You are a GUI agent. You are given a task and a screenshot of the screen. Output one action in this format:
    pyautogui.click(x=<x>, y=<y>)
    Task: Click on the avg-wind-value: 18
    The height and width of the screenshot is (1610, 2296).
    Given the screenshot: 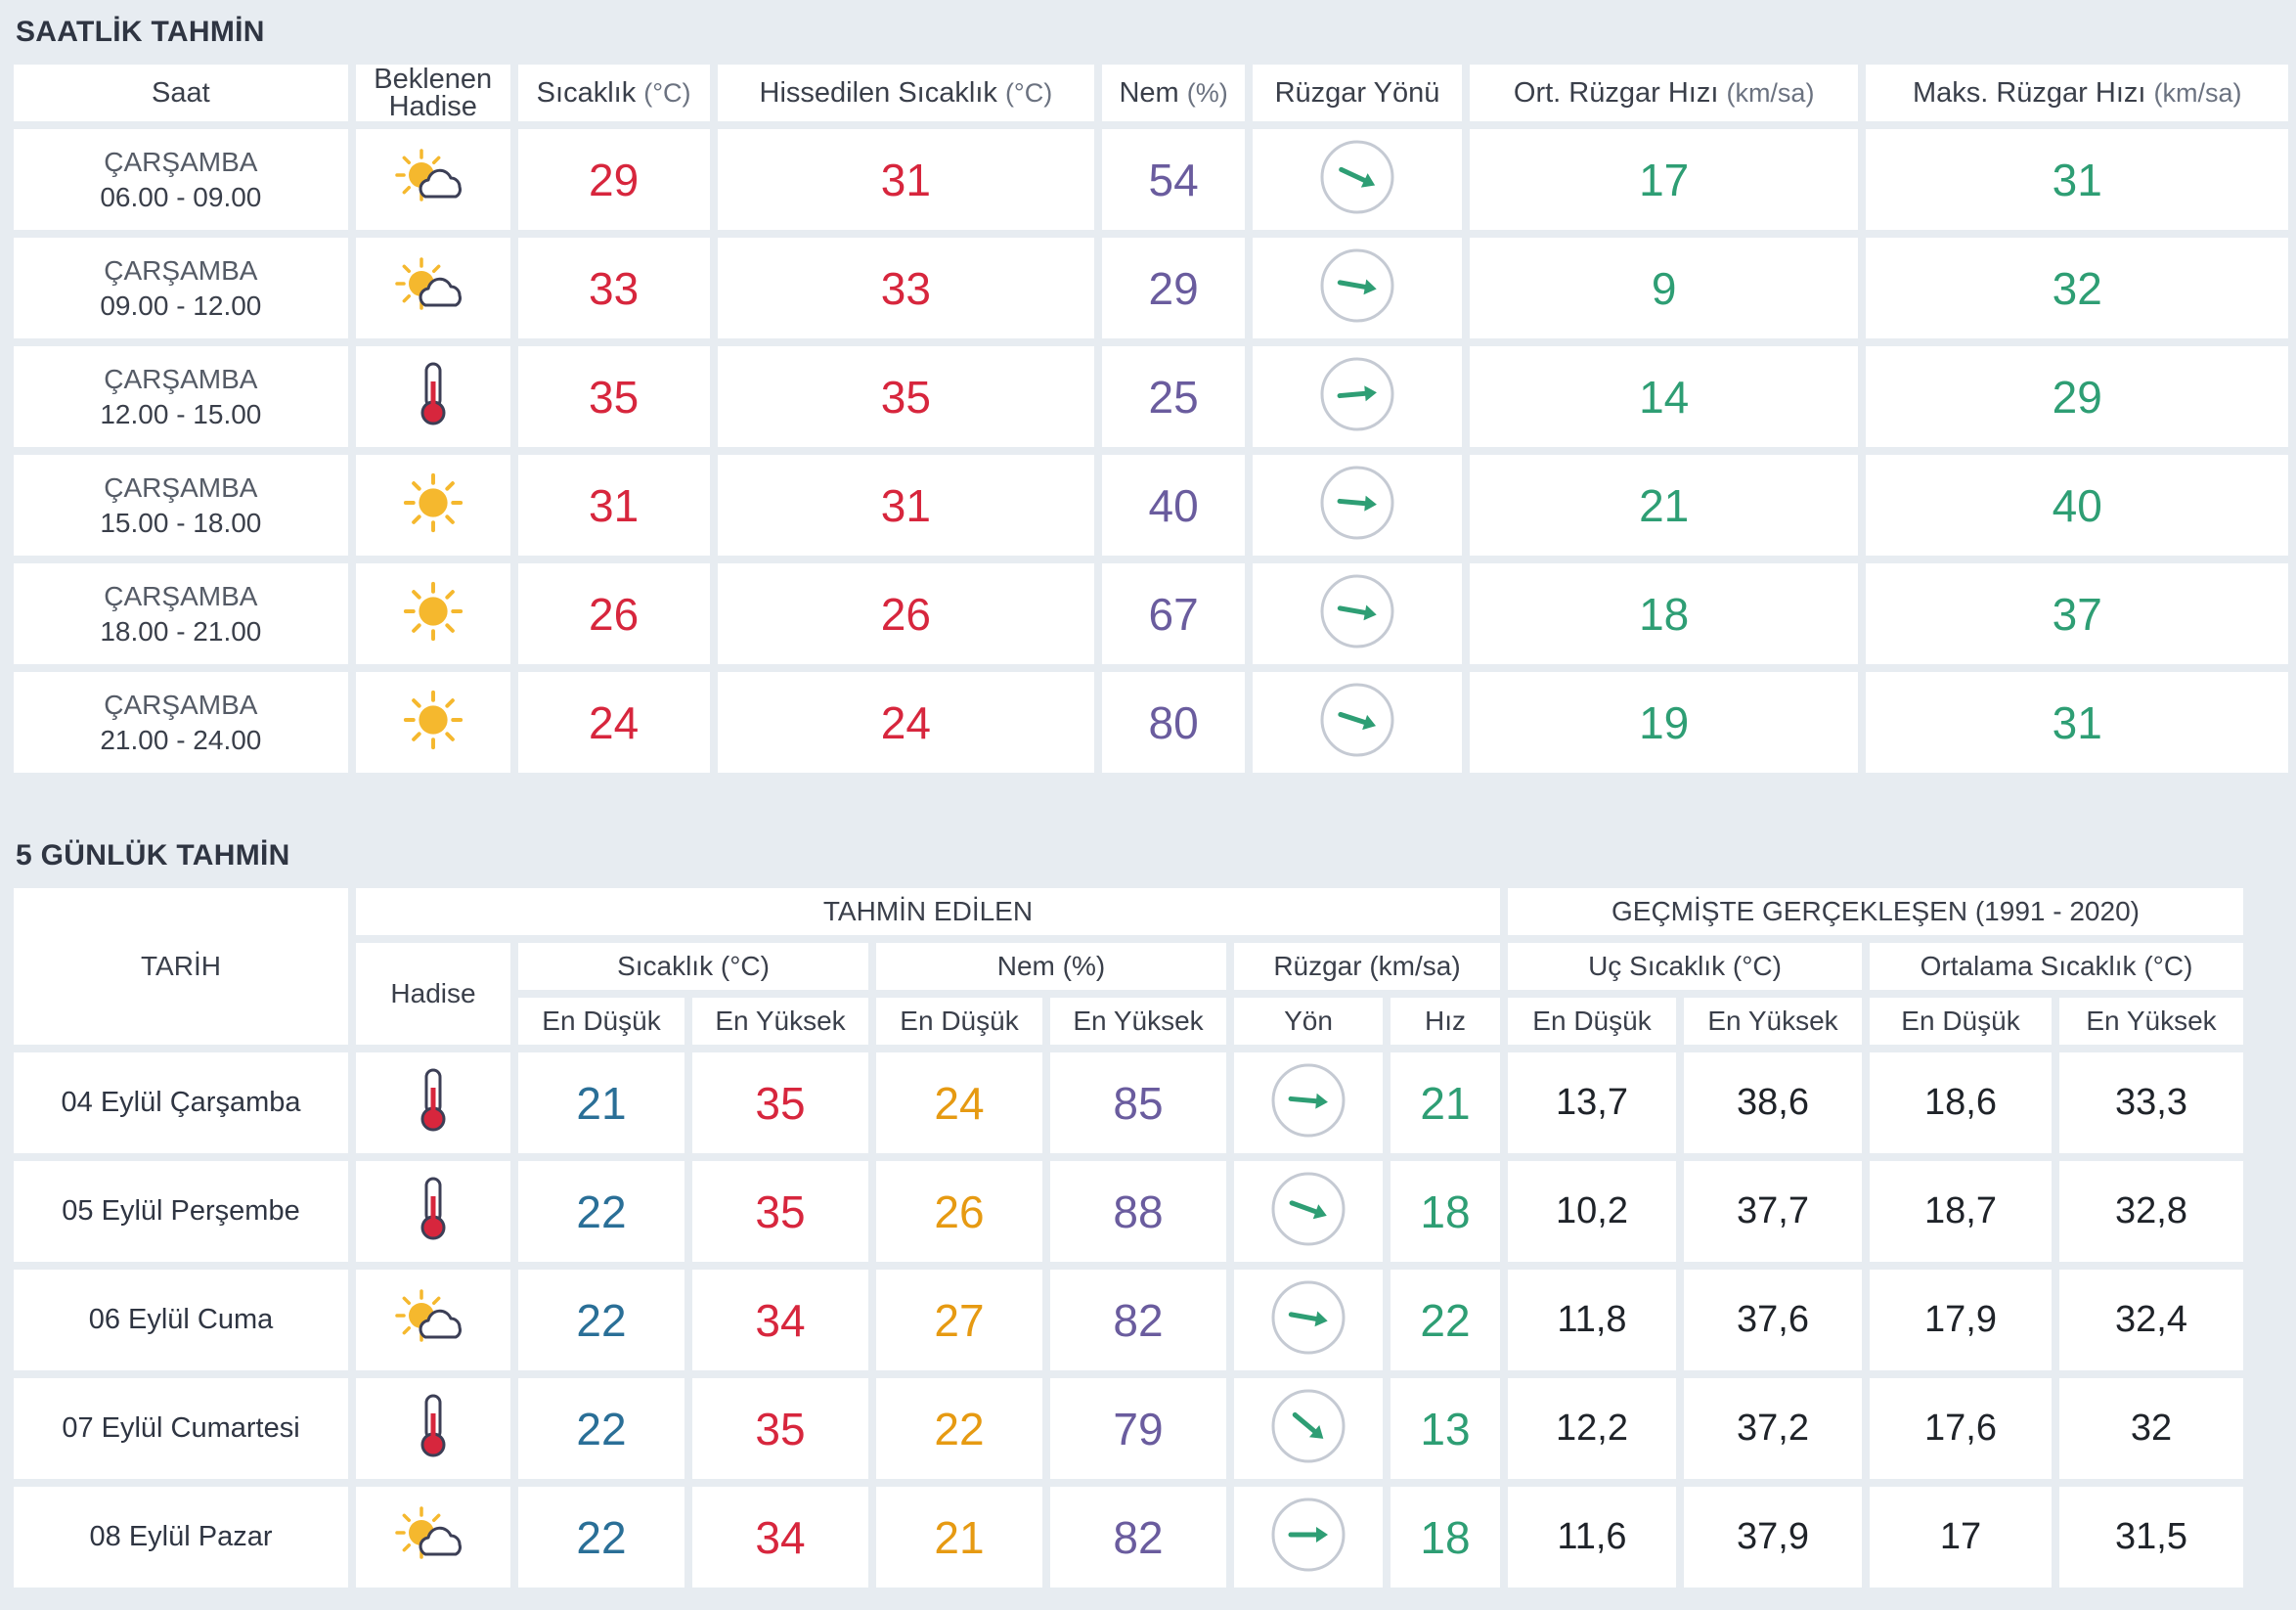 What is the action you would take?
    pyautogui.click(x=1664, y=613)
    